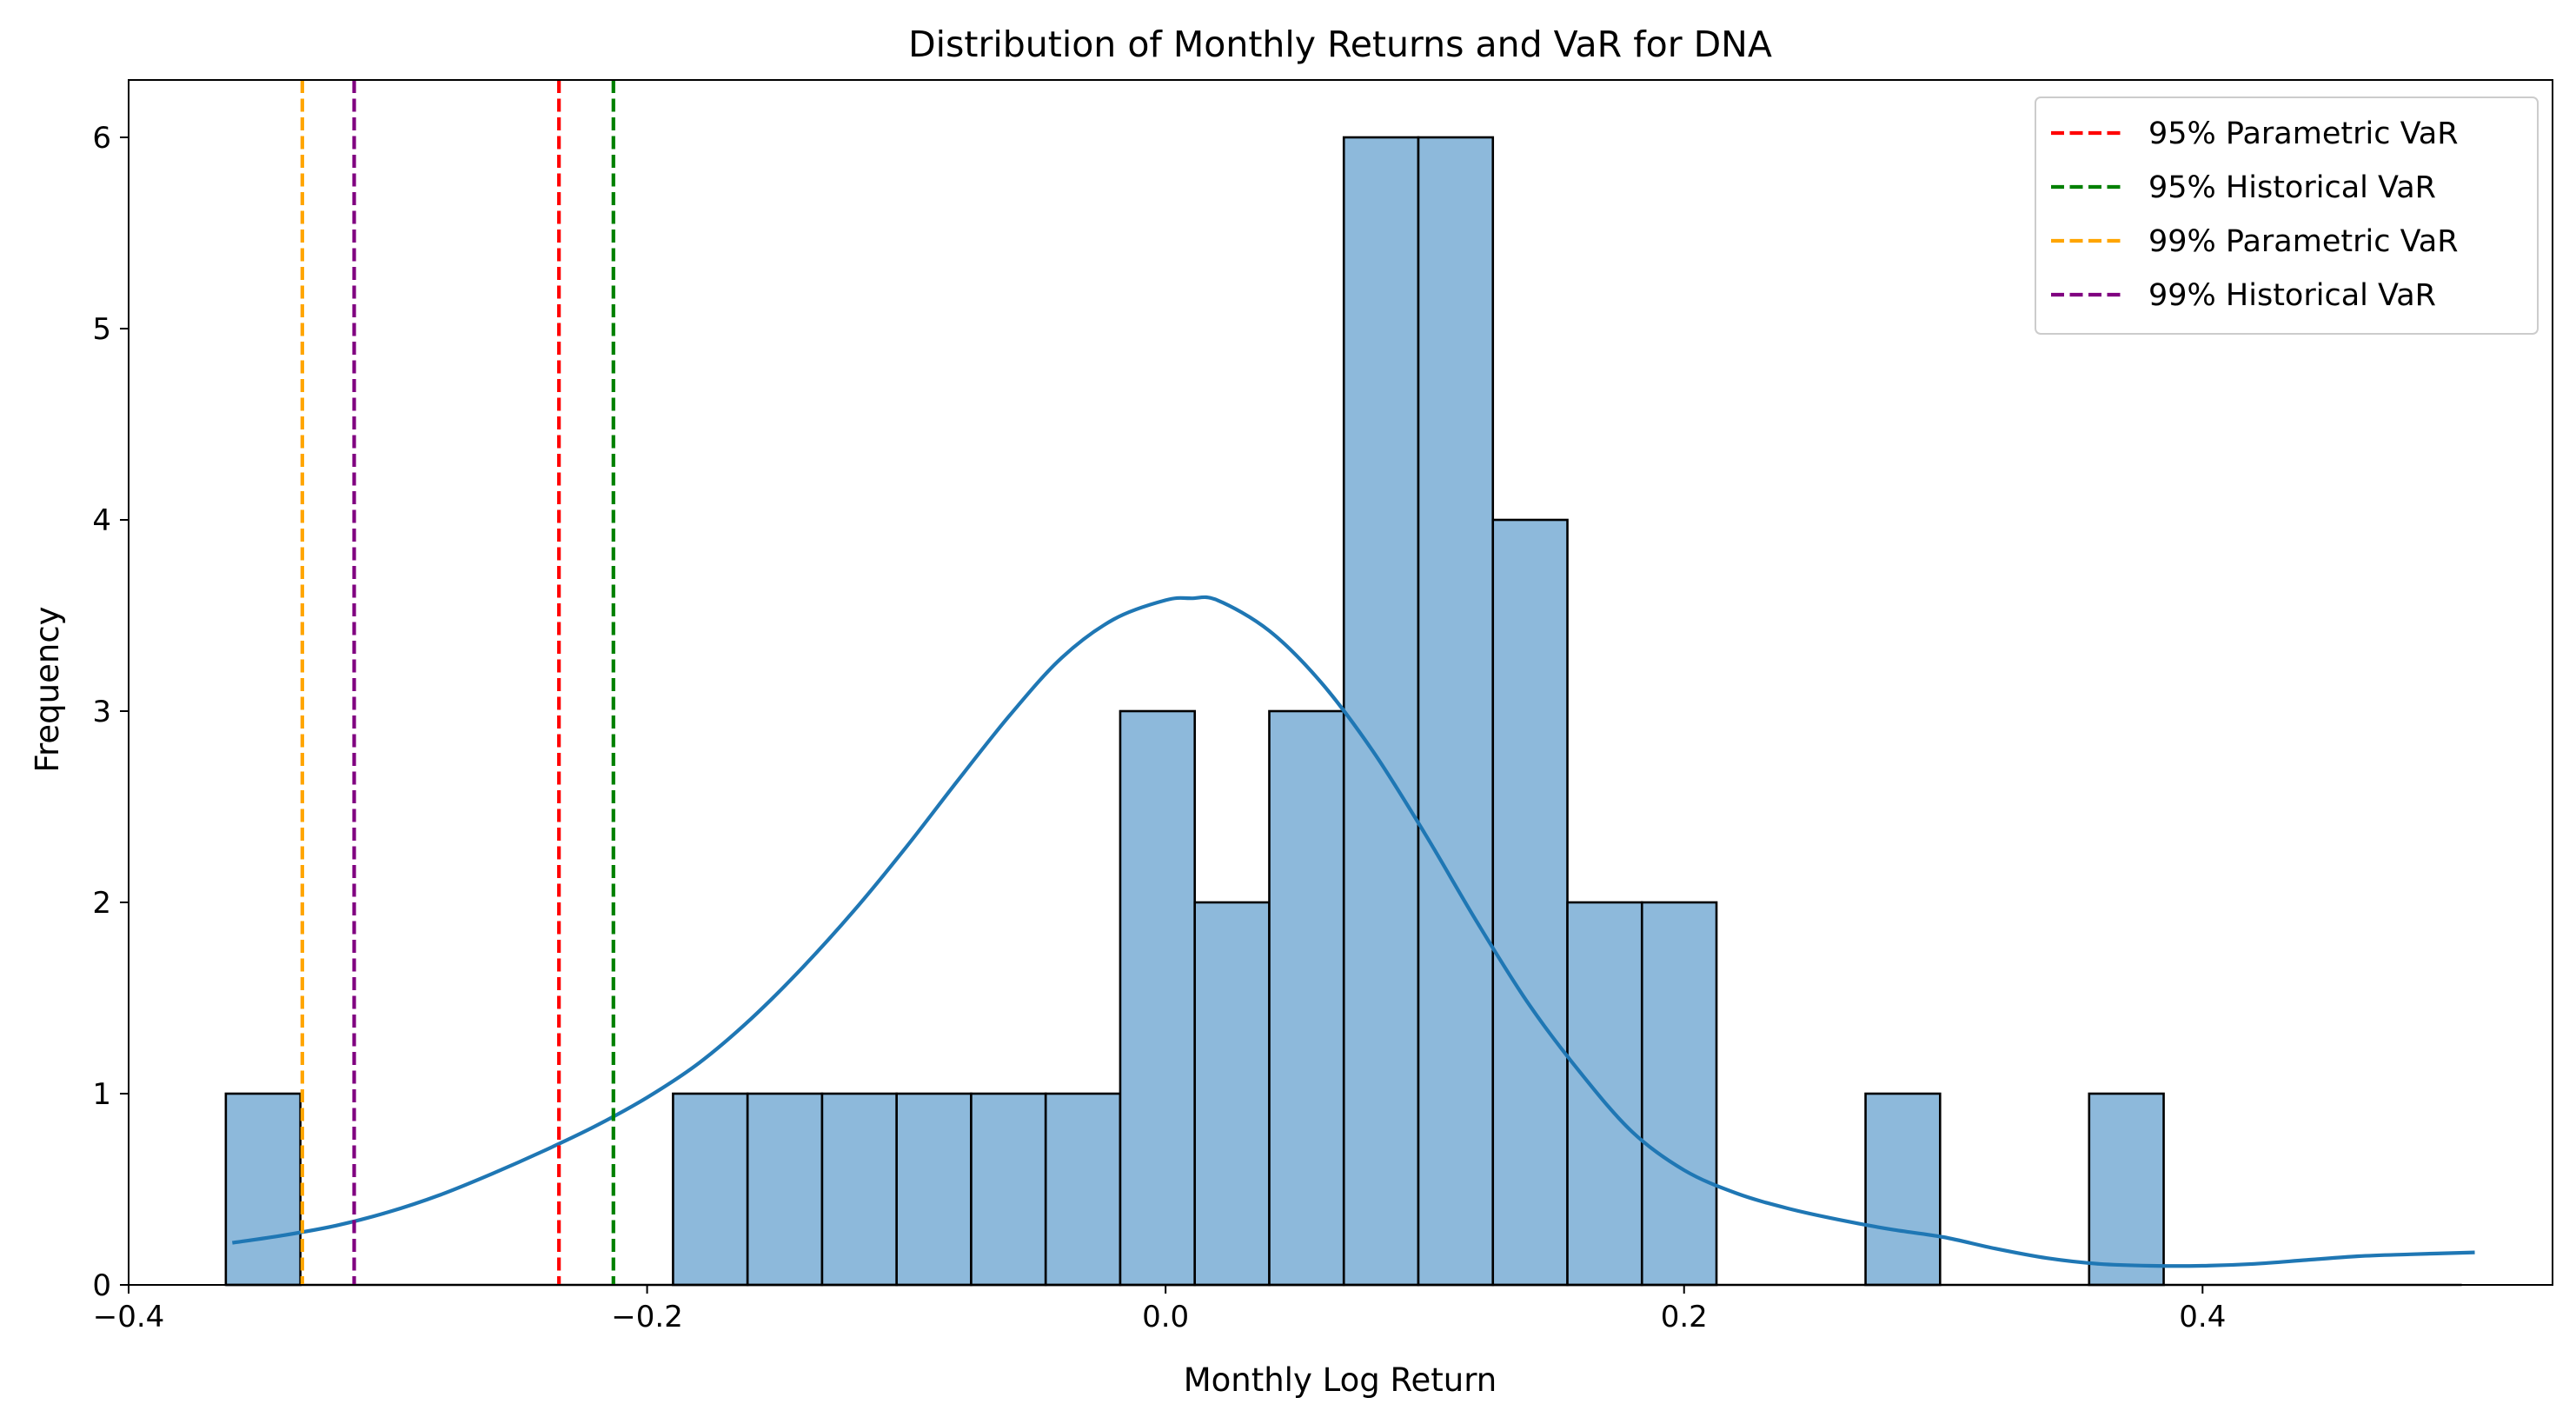 Image resolution: width=2576 pixels, height=1424 pixels. I want to click on x-axis-ticks: −0.4 −0.2 0.0 0.2 0.4, so click(1159, 1309).